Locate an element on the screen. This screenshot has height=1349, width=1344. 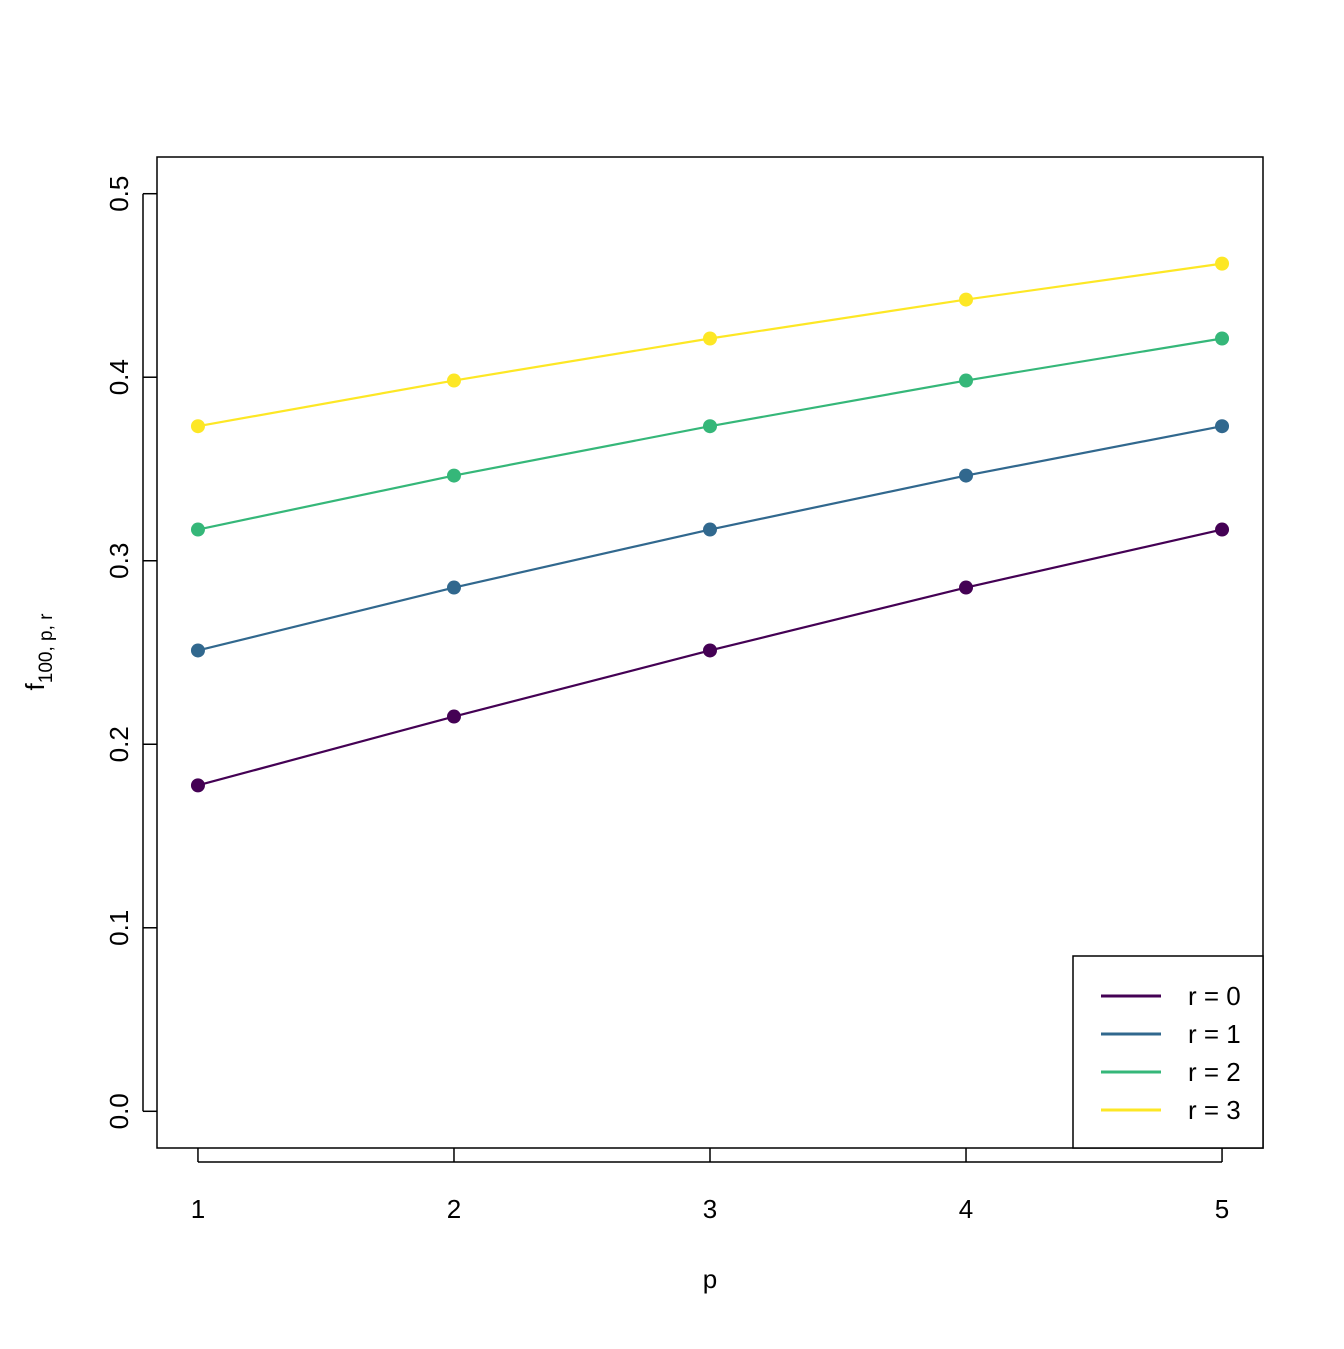
y-tick-label: 0.1 is located at coordinates (119, 928).